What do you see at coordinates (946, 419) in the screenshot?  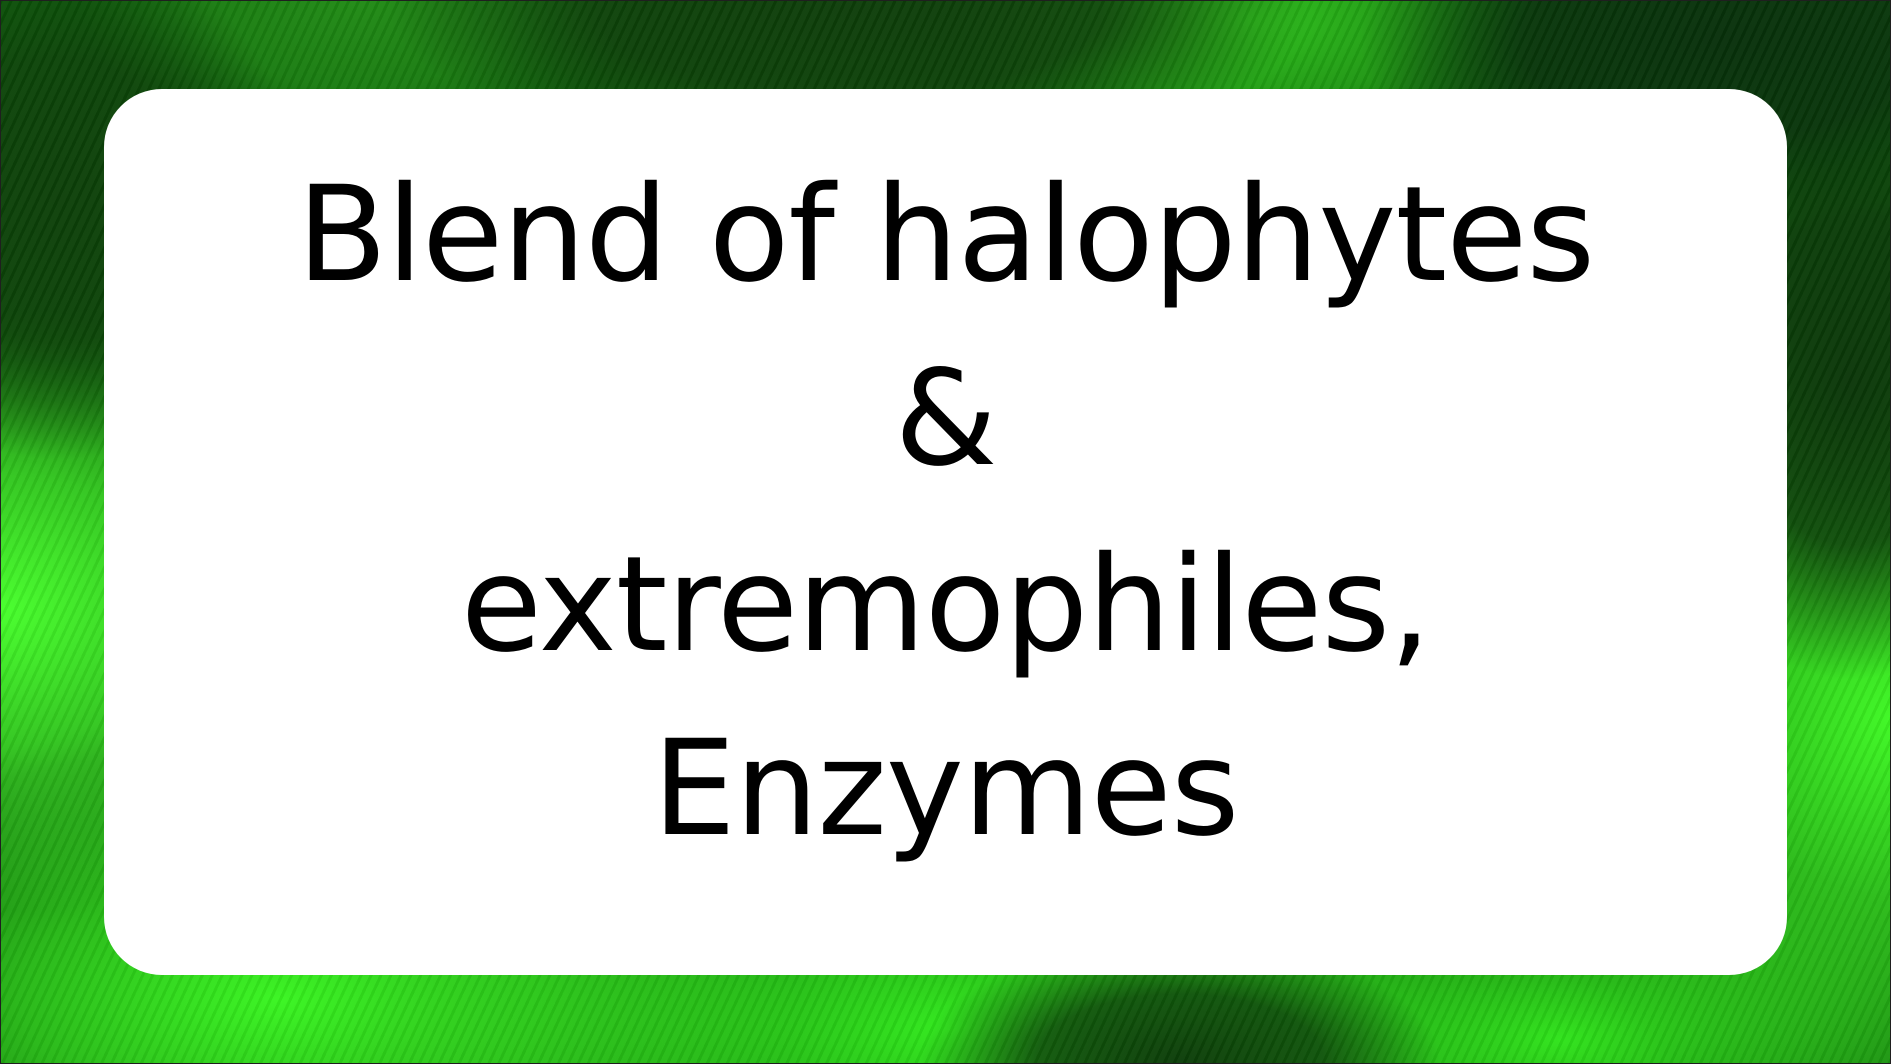 I see `label-line-ampersand: &` at bounding box center [946, 419].